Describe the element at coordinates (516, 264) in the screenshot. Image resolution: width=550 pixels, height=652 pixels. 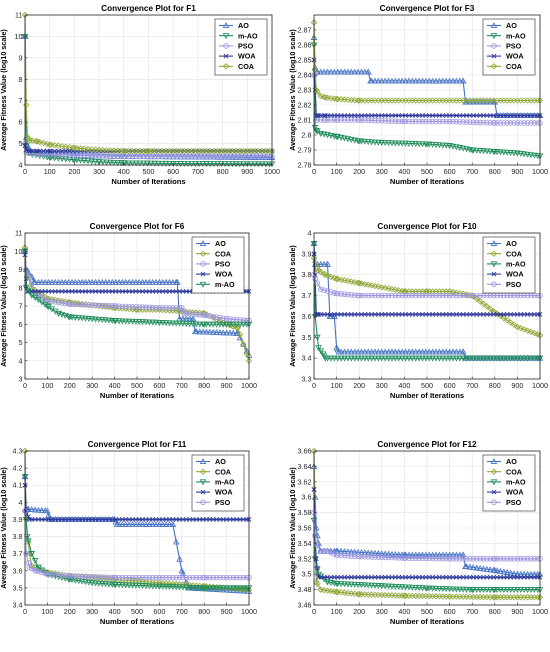
I see `legend-label: m-AO` at that location.